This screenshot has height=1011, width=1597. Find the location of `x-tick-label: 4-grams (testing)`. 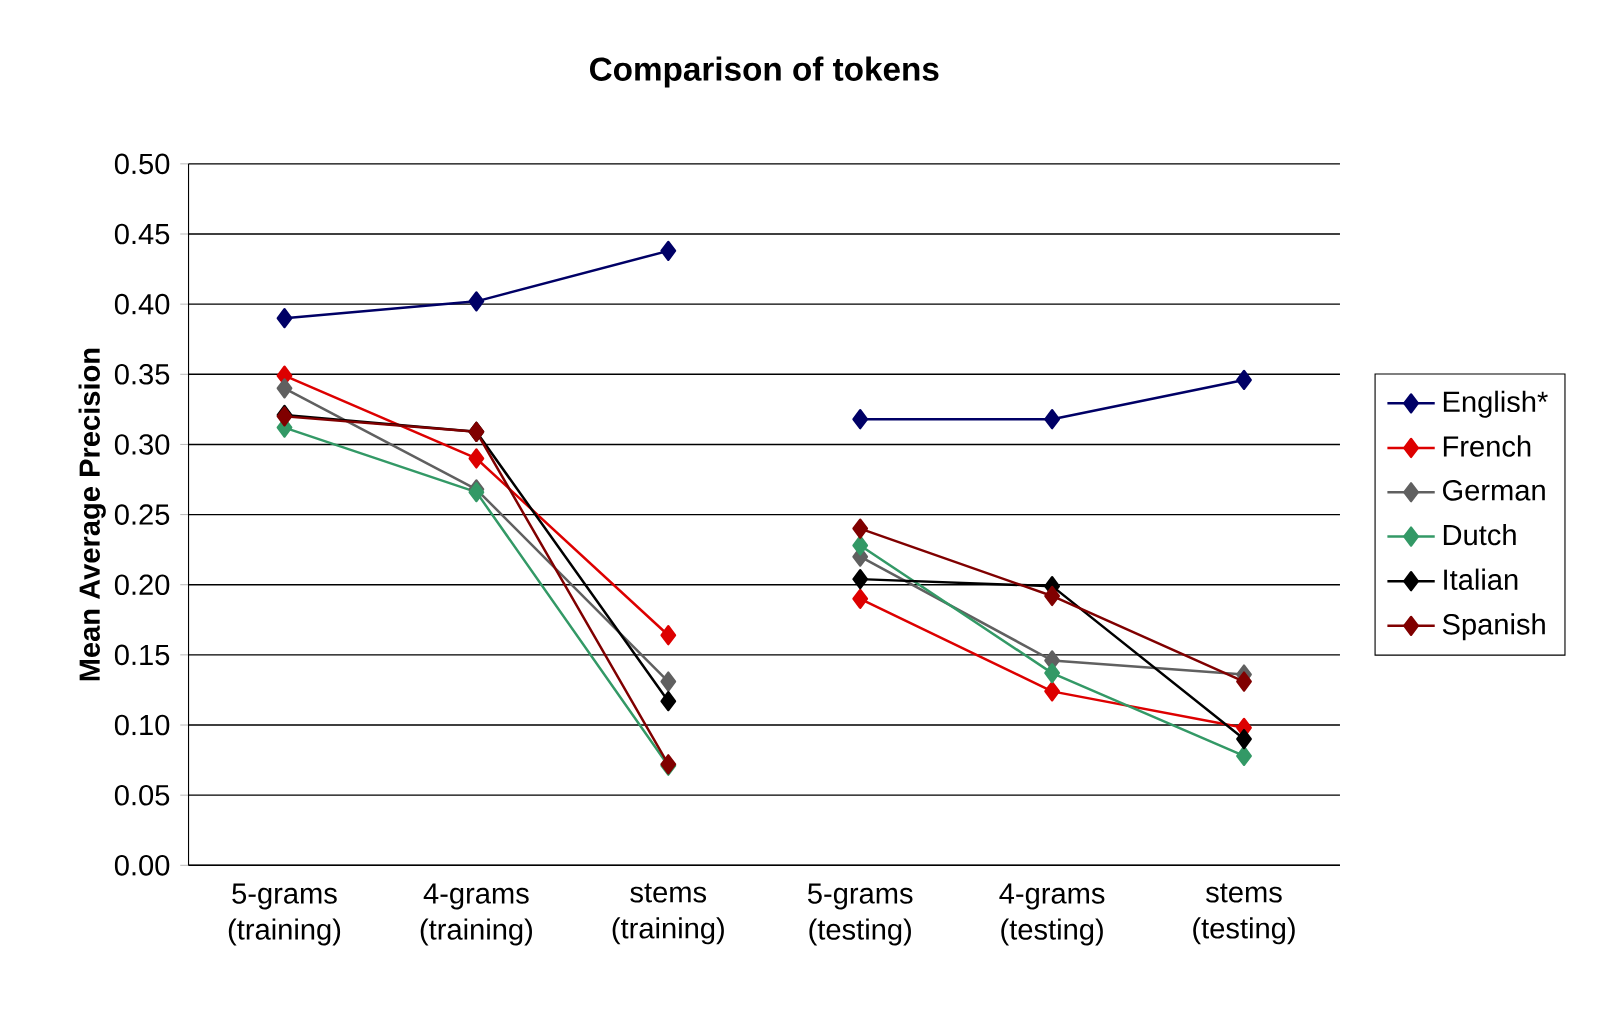

x-tick-label: 4-grams (testing) is located at coordinates (1052, 914).